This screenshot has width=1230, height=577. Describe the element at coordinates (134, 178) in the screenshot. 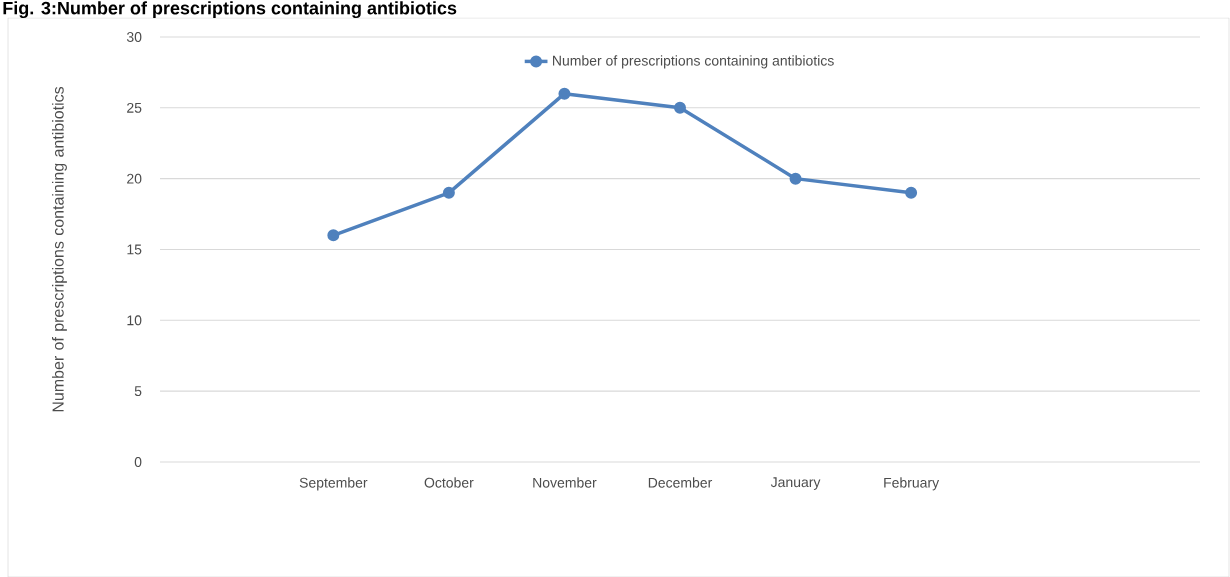

I see `y-tick-label: 20` at that location.